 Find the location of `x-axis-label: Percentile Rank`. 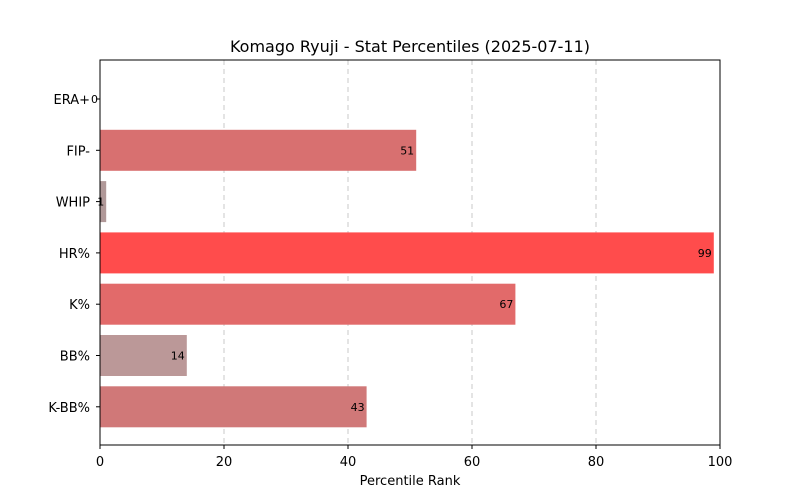

x-axis-label: Percentile Rank is located at coordinates (410, 481).